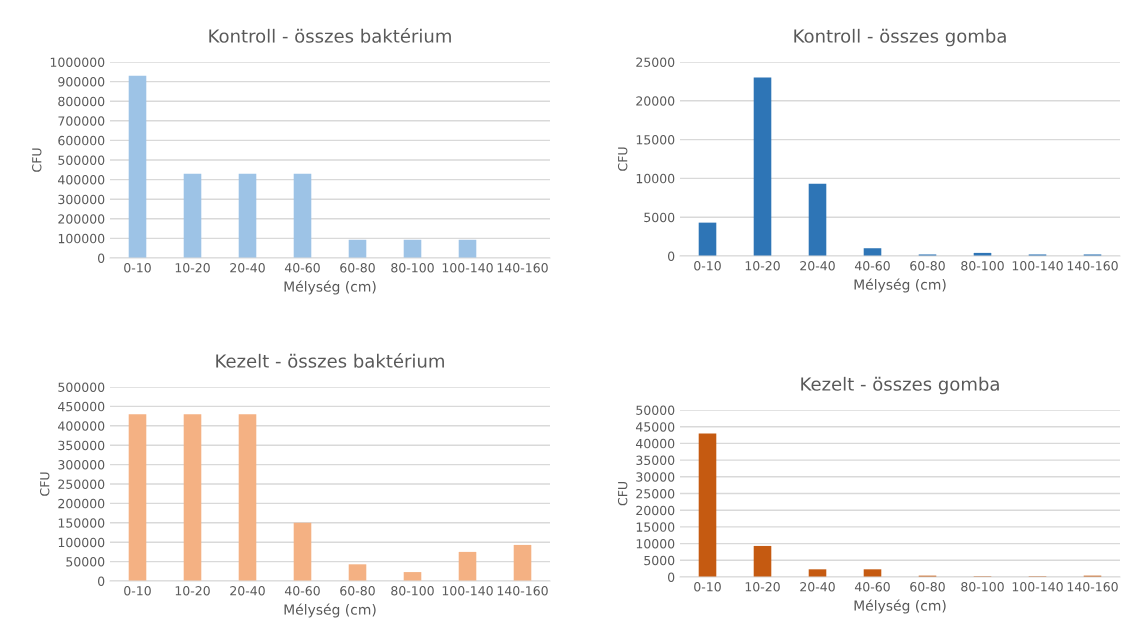 This screenshot has height=636, width=1134. I want to click on y-tick-label: 40000, so click(655, 443).